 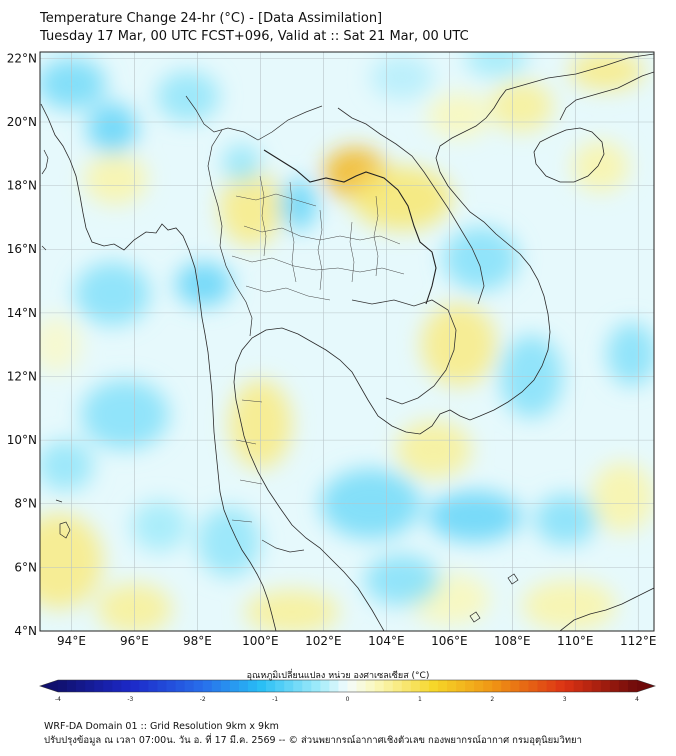 I want to click on colorbar-tick-label: 0, so click(x=348, y=699).